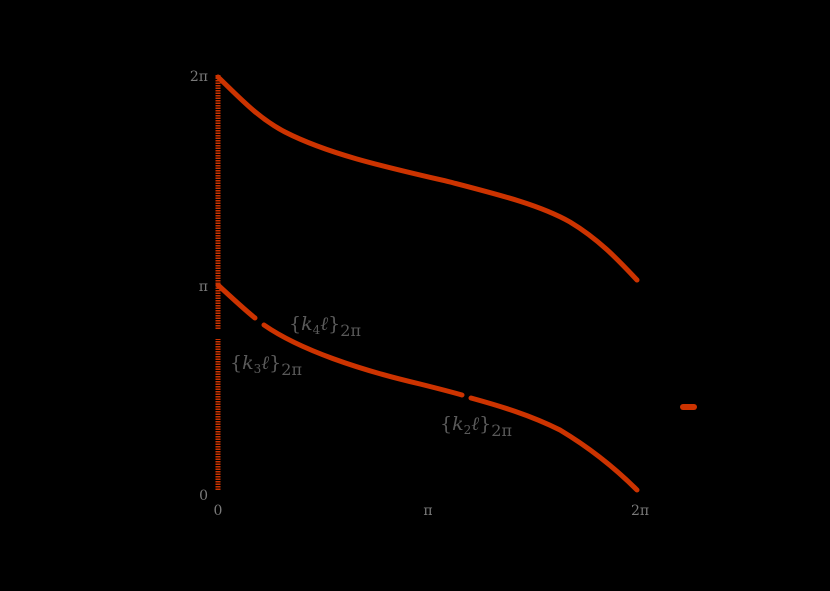 Image resolution: width=830 pixels, height=591 pixels. I want to click on y-tick-0: 0, so click(203, 496).